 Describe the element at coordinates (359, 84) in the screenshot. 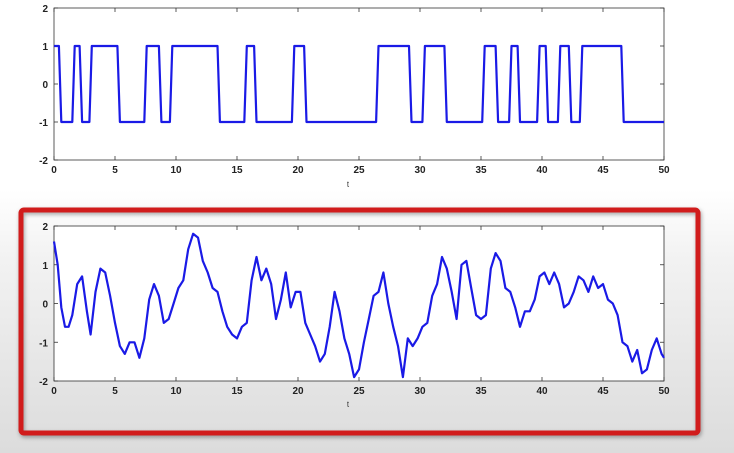

I see `series-line` at that location.